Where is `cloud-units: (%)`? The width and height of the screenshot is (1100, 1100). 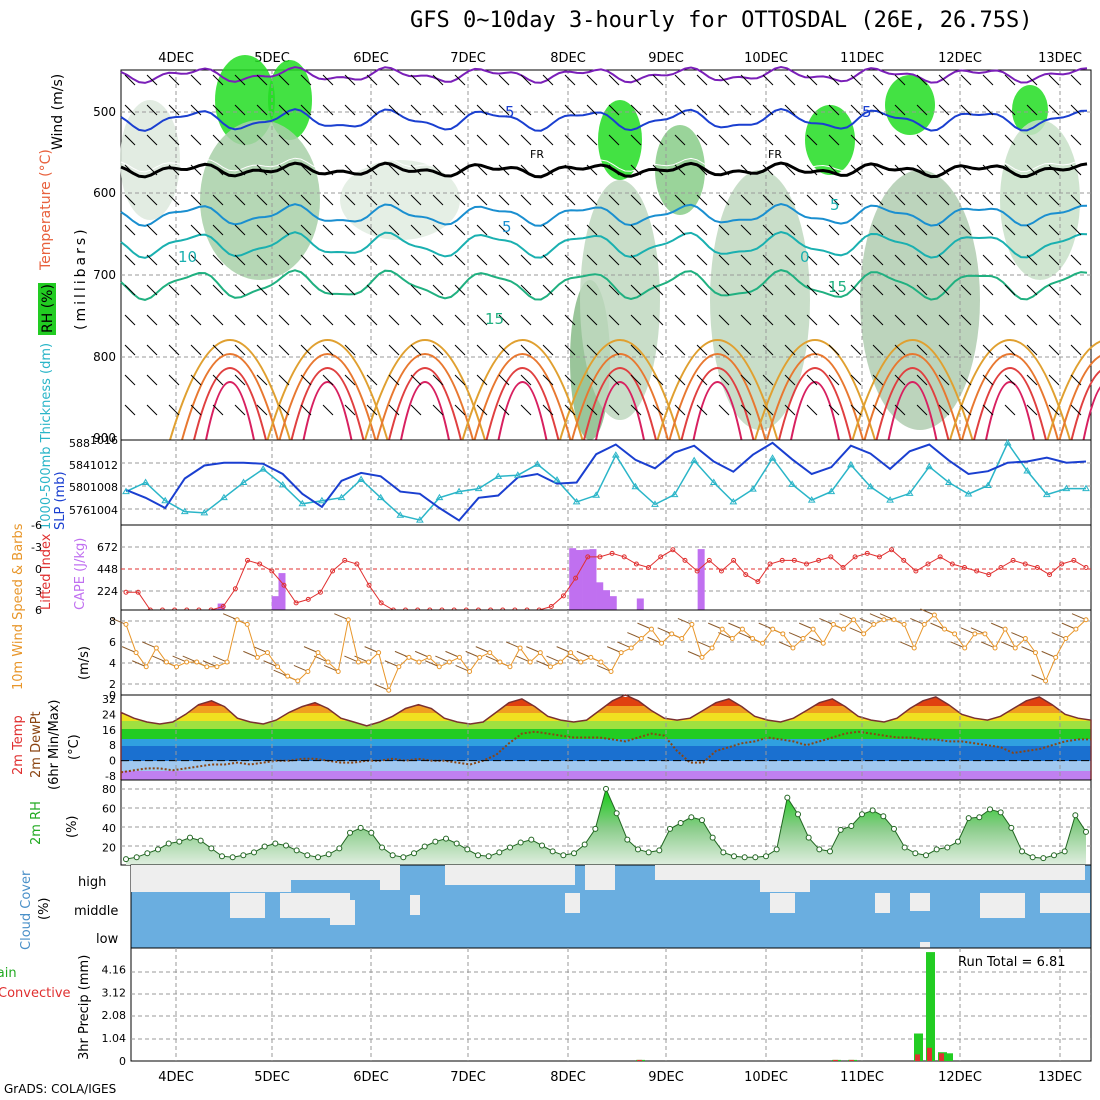 cloud-units: (%) is located at coordinates (44, 909).